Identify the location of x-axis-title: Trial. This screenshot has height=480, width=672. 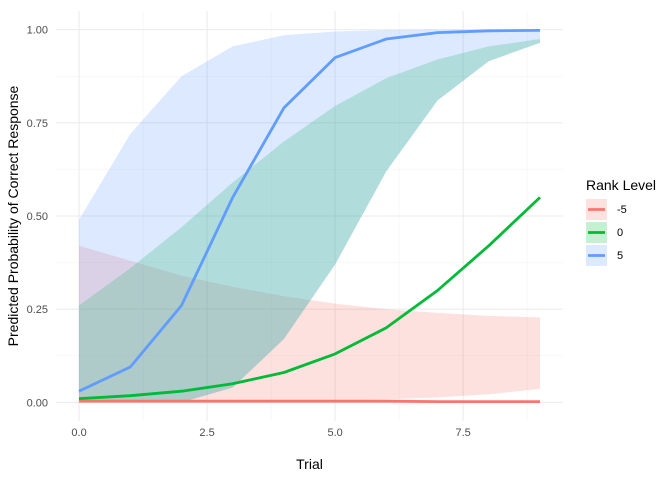
(309, 464).